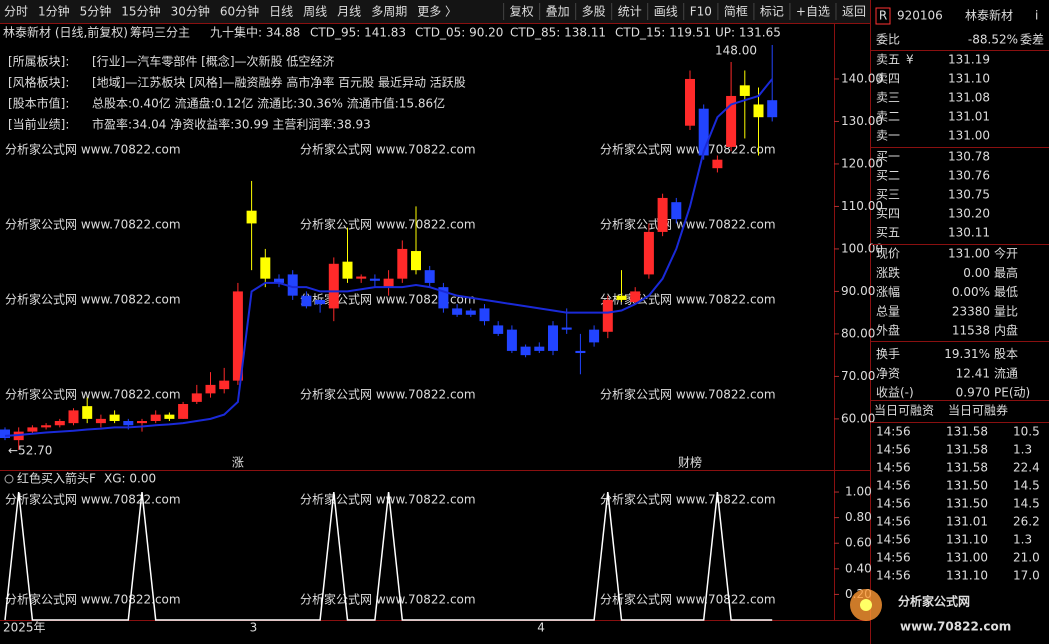  I want to click on tool-button: 叠加, so click(558, 12).